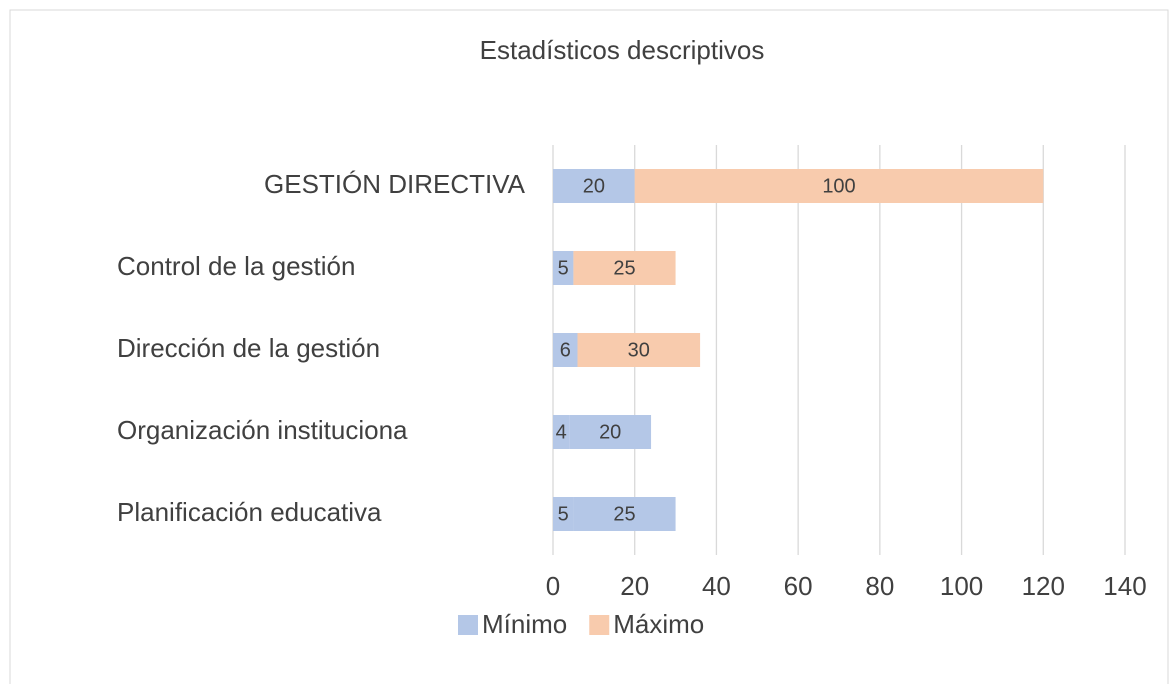 Image resolution: width=1169 pixels, height=684 pixels. I want to click on data-label: 100, so click(838, 186).